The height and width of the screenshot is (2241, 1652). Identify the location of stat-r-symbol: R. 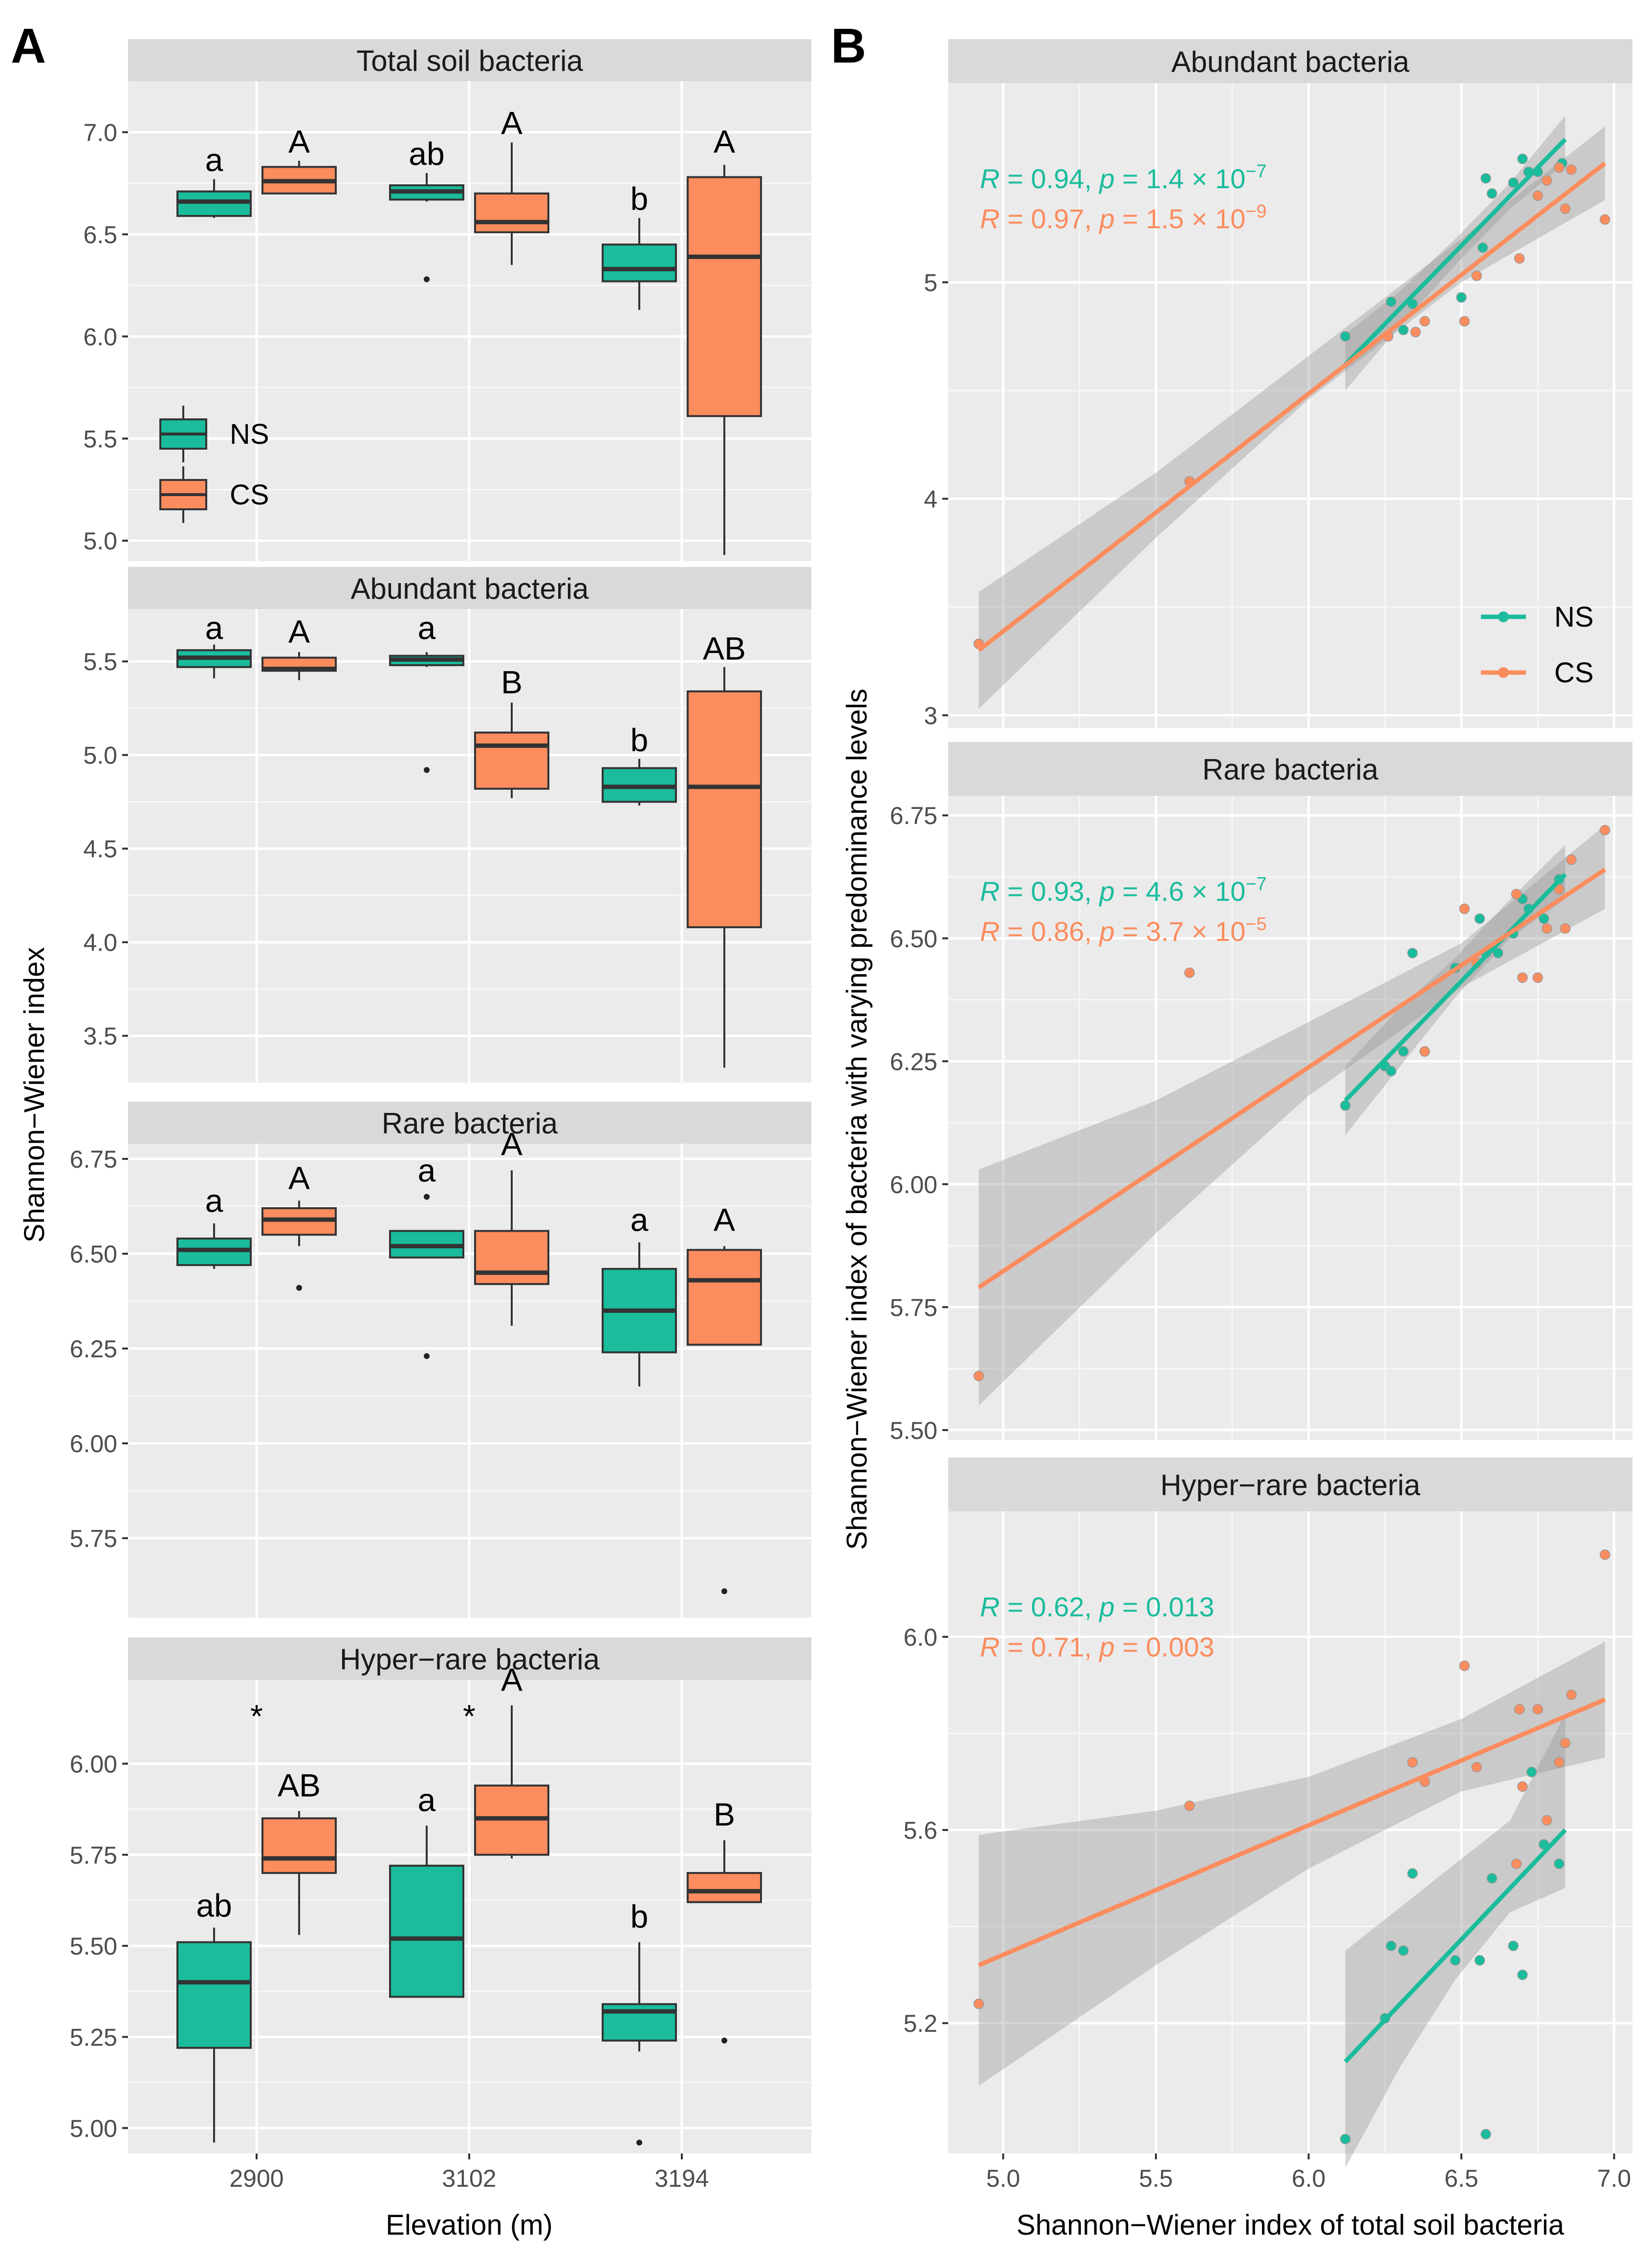
(990, 1647).